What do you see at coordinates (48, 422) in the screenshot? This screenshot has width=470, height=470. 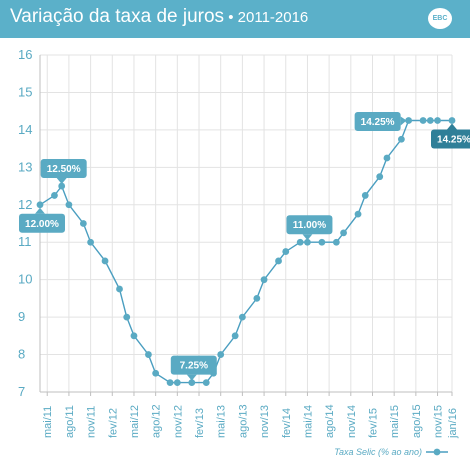 I see `x-tick-label: mai/11` at bounding box center [48, 422].